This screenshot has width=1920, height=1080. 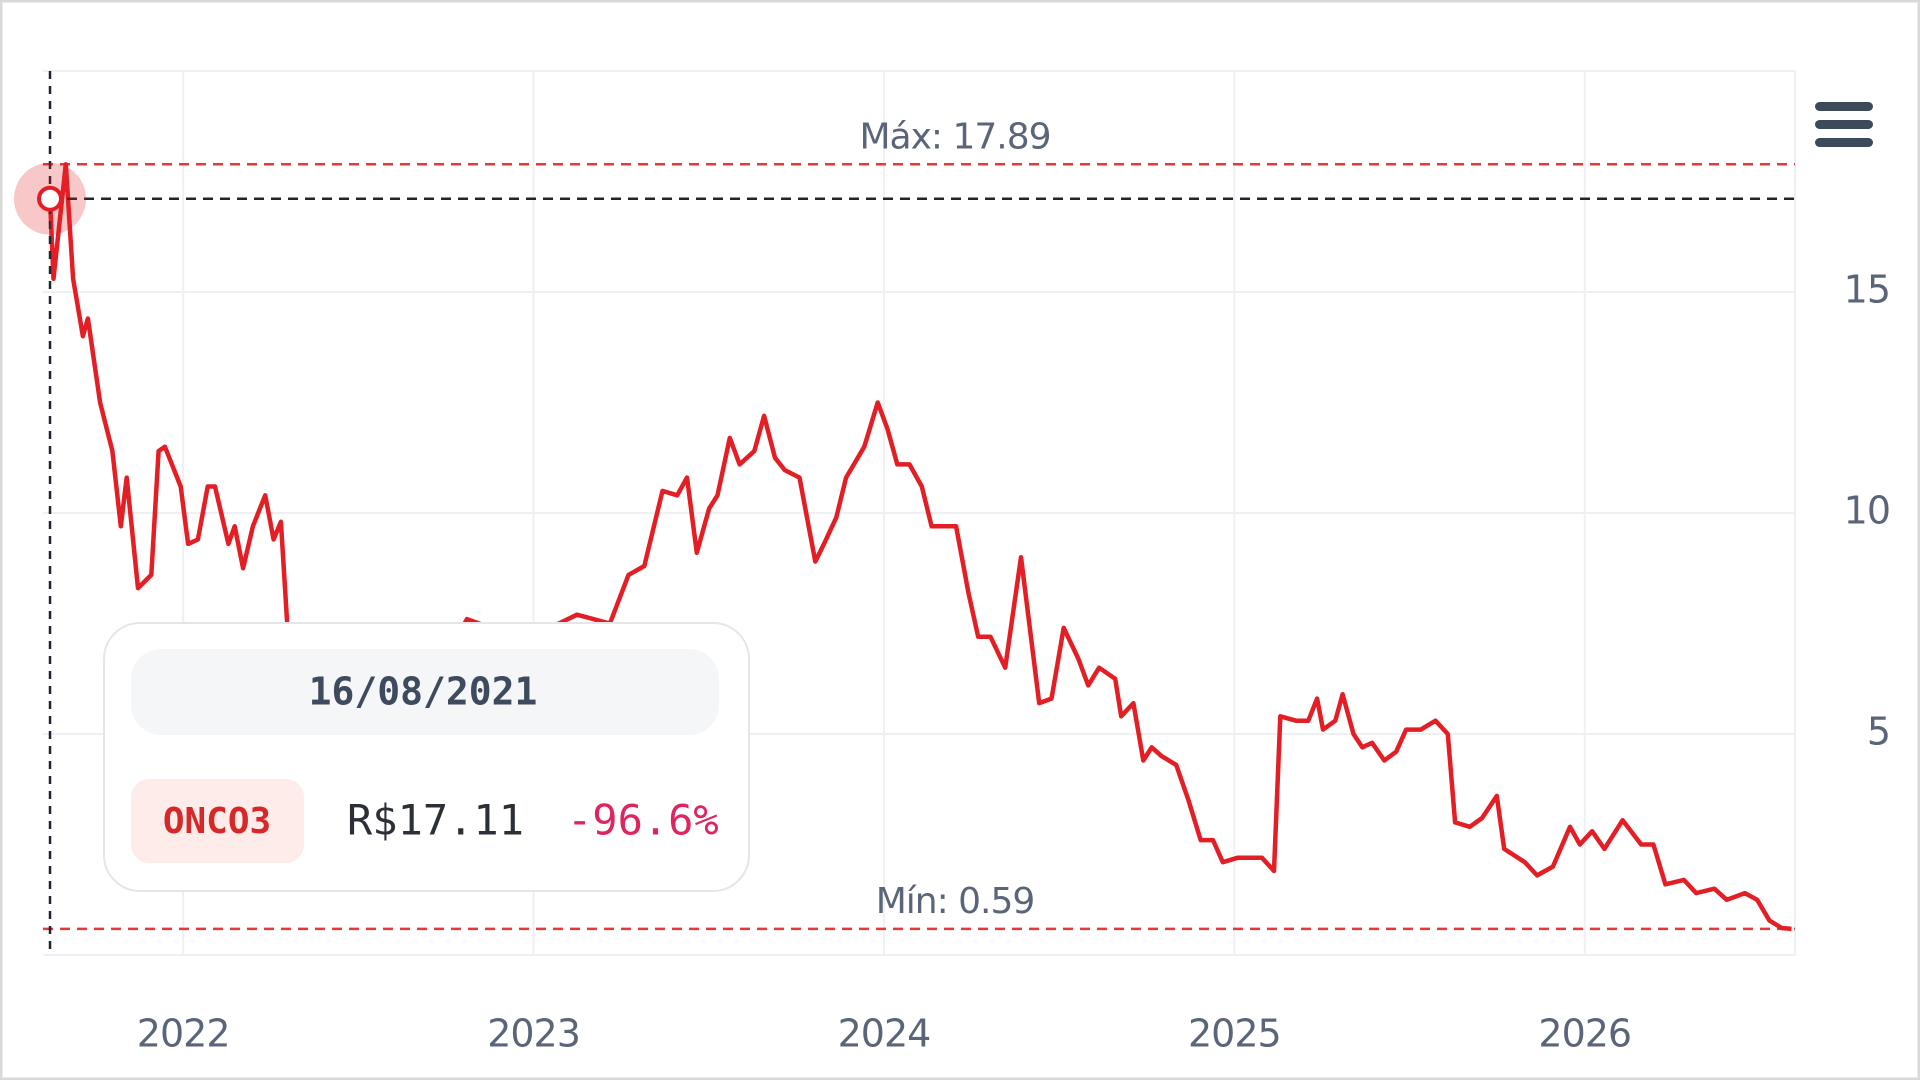 What do you see at coordinates (1584, 1034) in the screenshot?
I see `x-tick-label: 2026` at bounding box center [1584, 1034].